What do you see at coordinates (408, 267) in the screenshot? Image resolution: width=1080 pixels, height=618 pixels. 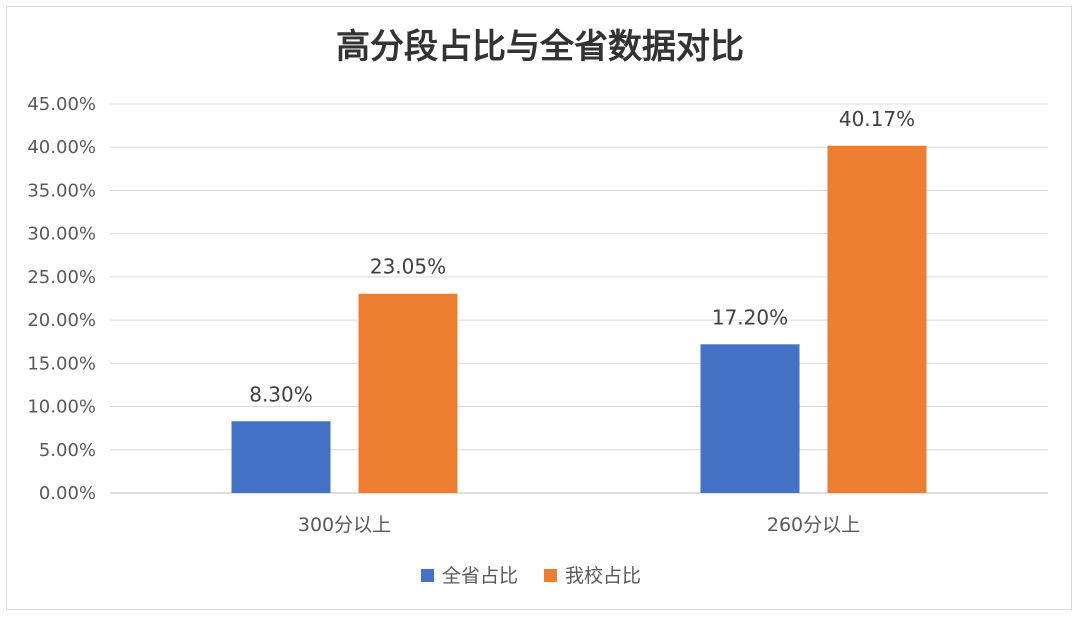 I see `data-label: 23.05%` at bounding box center [408, 267].